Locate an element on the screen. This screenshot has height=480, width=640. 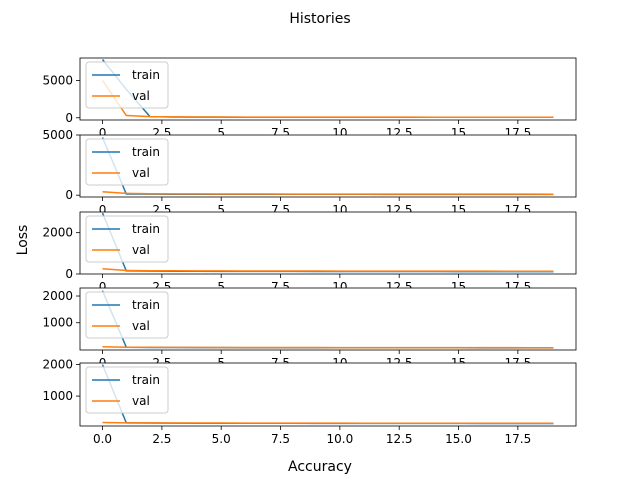
x-tick-label: 12.5 is located at coordinates (399, 439).